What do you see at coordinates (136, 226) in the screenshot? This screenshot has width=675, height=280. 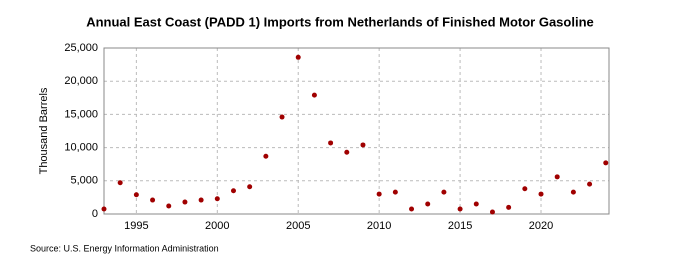 I see `x-tick-label: 1995` at bounding box center [136, 226].